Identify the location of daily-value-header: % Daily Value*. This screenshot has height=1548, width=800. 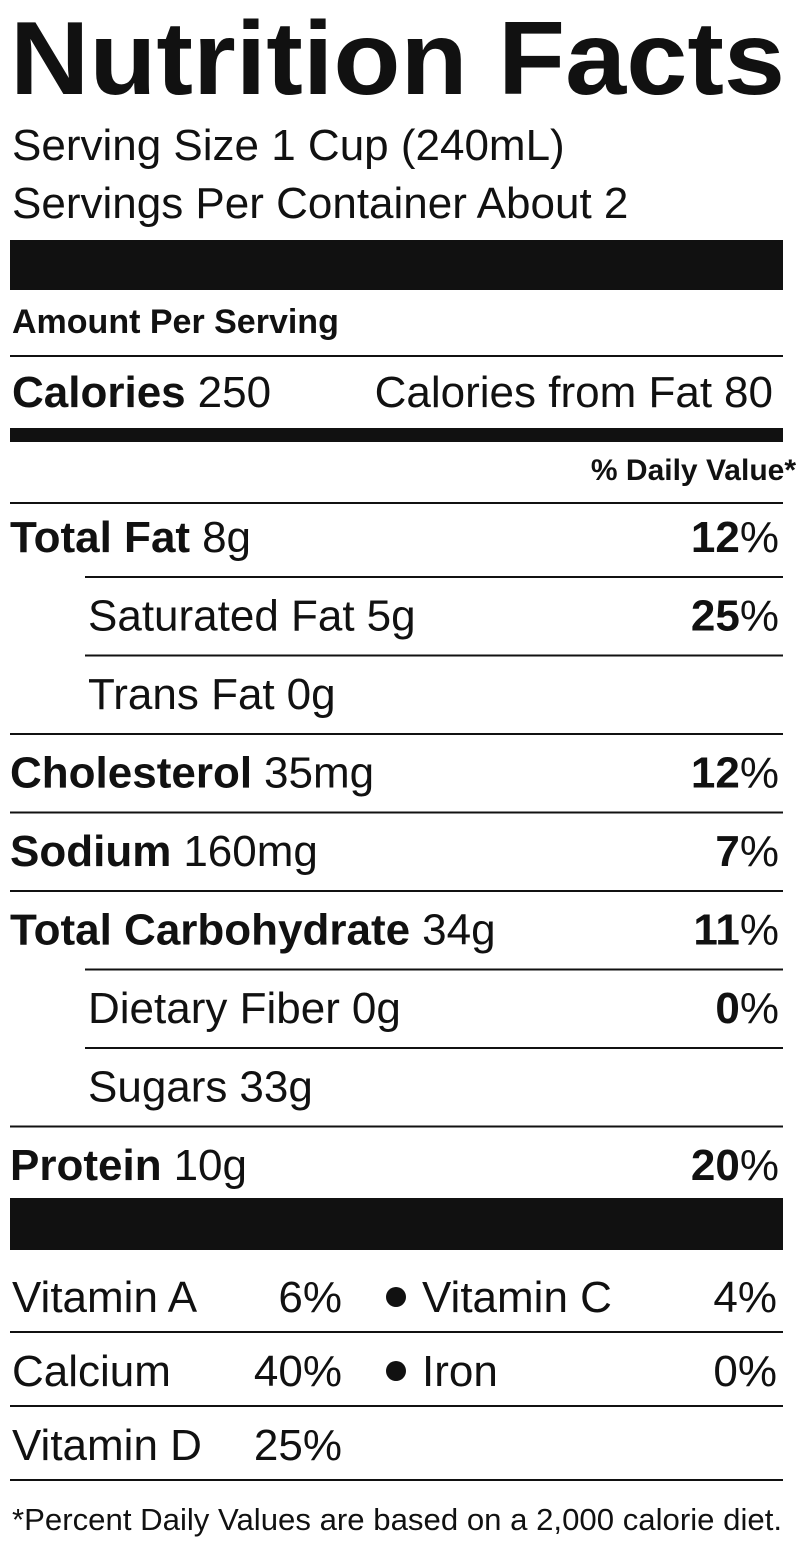
(693, 470).